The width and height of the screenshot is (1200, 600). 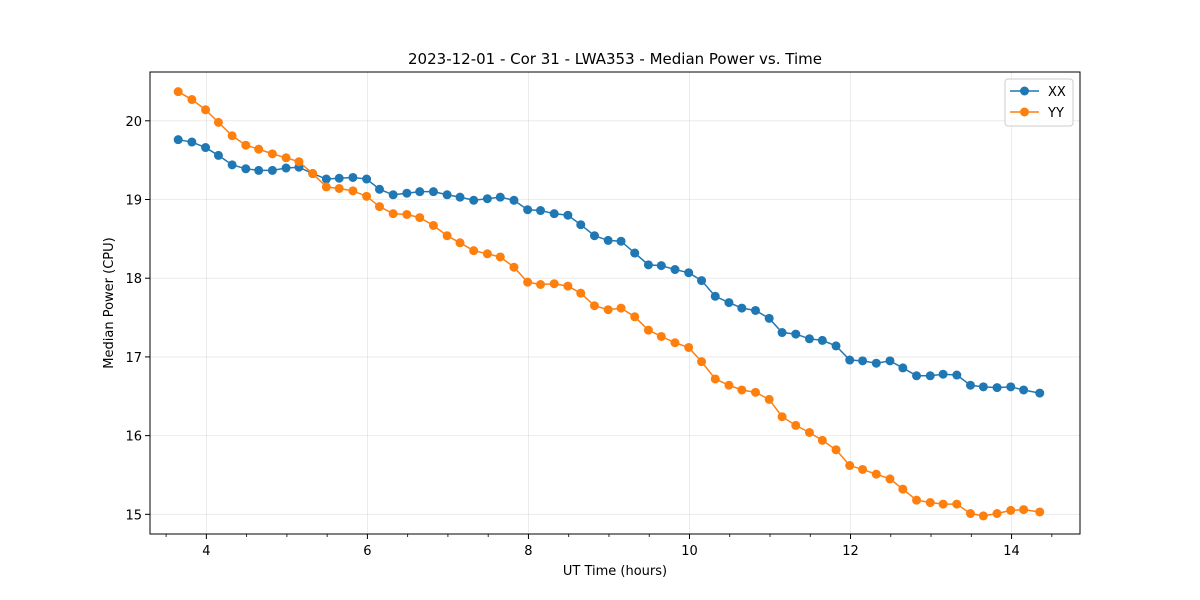 I want to click on x-tick-label: 4, so click(x=206, y=551).